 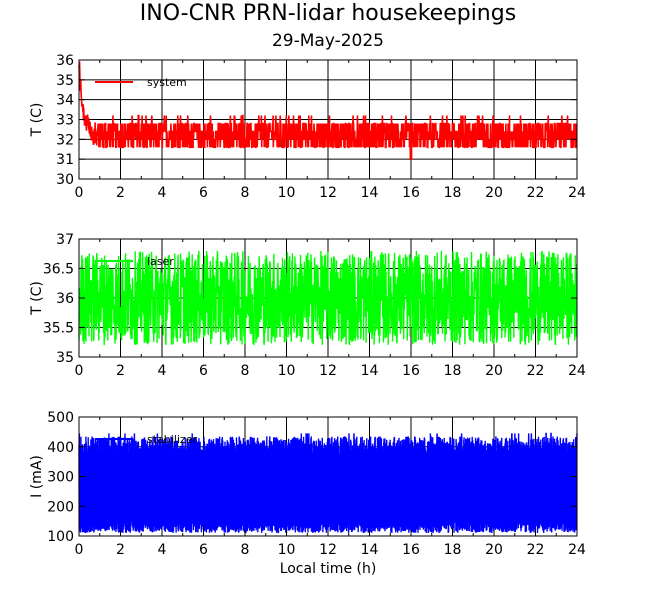 I want to click on y-tick-label: 100, so click(x=60, y=537).